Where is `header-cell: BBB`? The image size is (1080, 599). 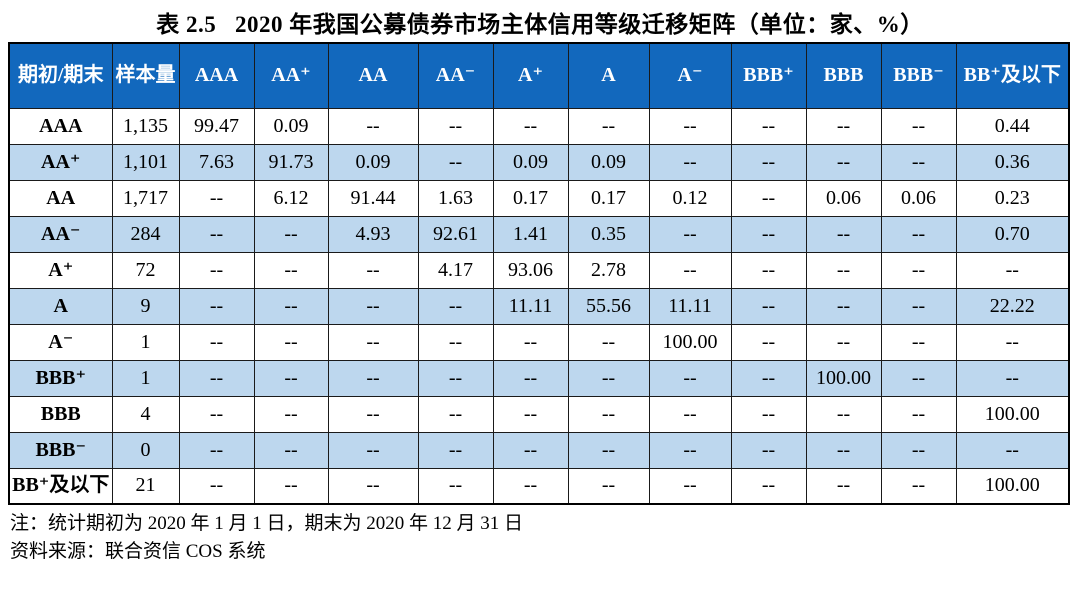 header-cell: BBB is located at coordinates (843, 75).